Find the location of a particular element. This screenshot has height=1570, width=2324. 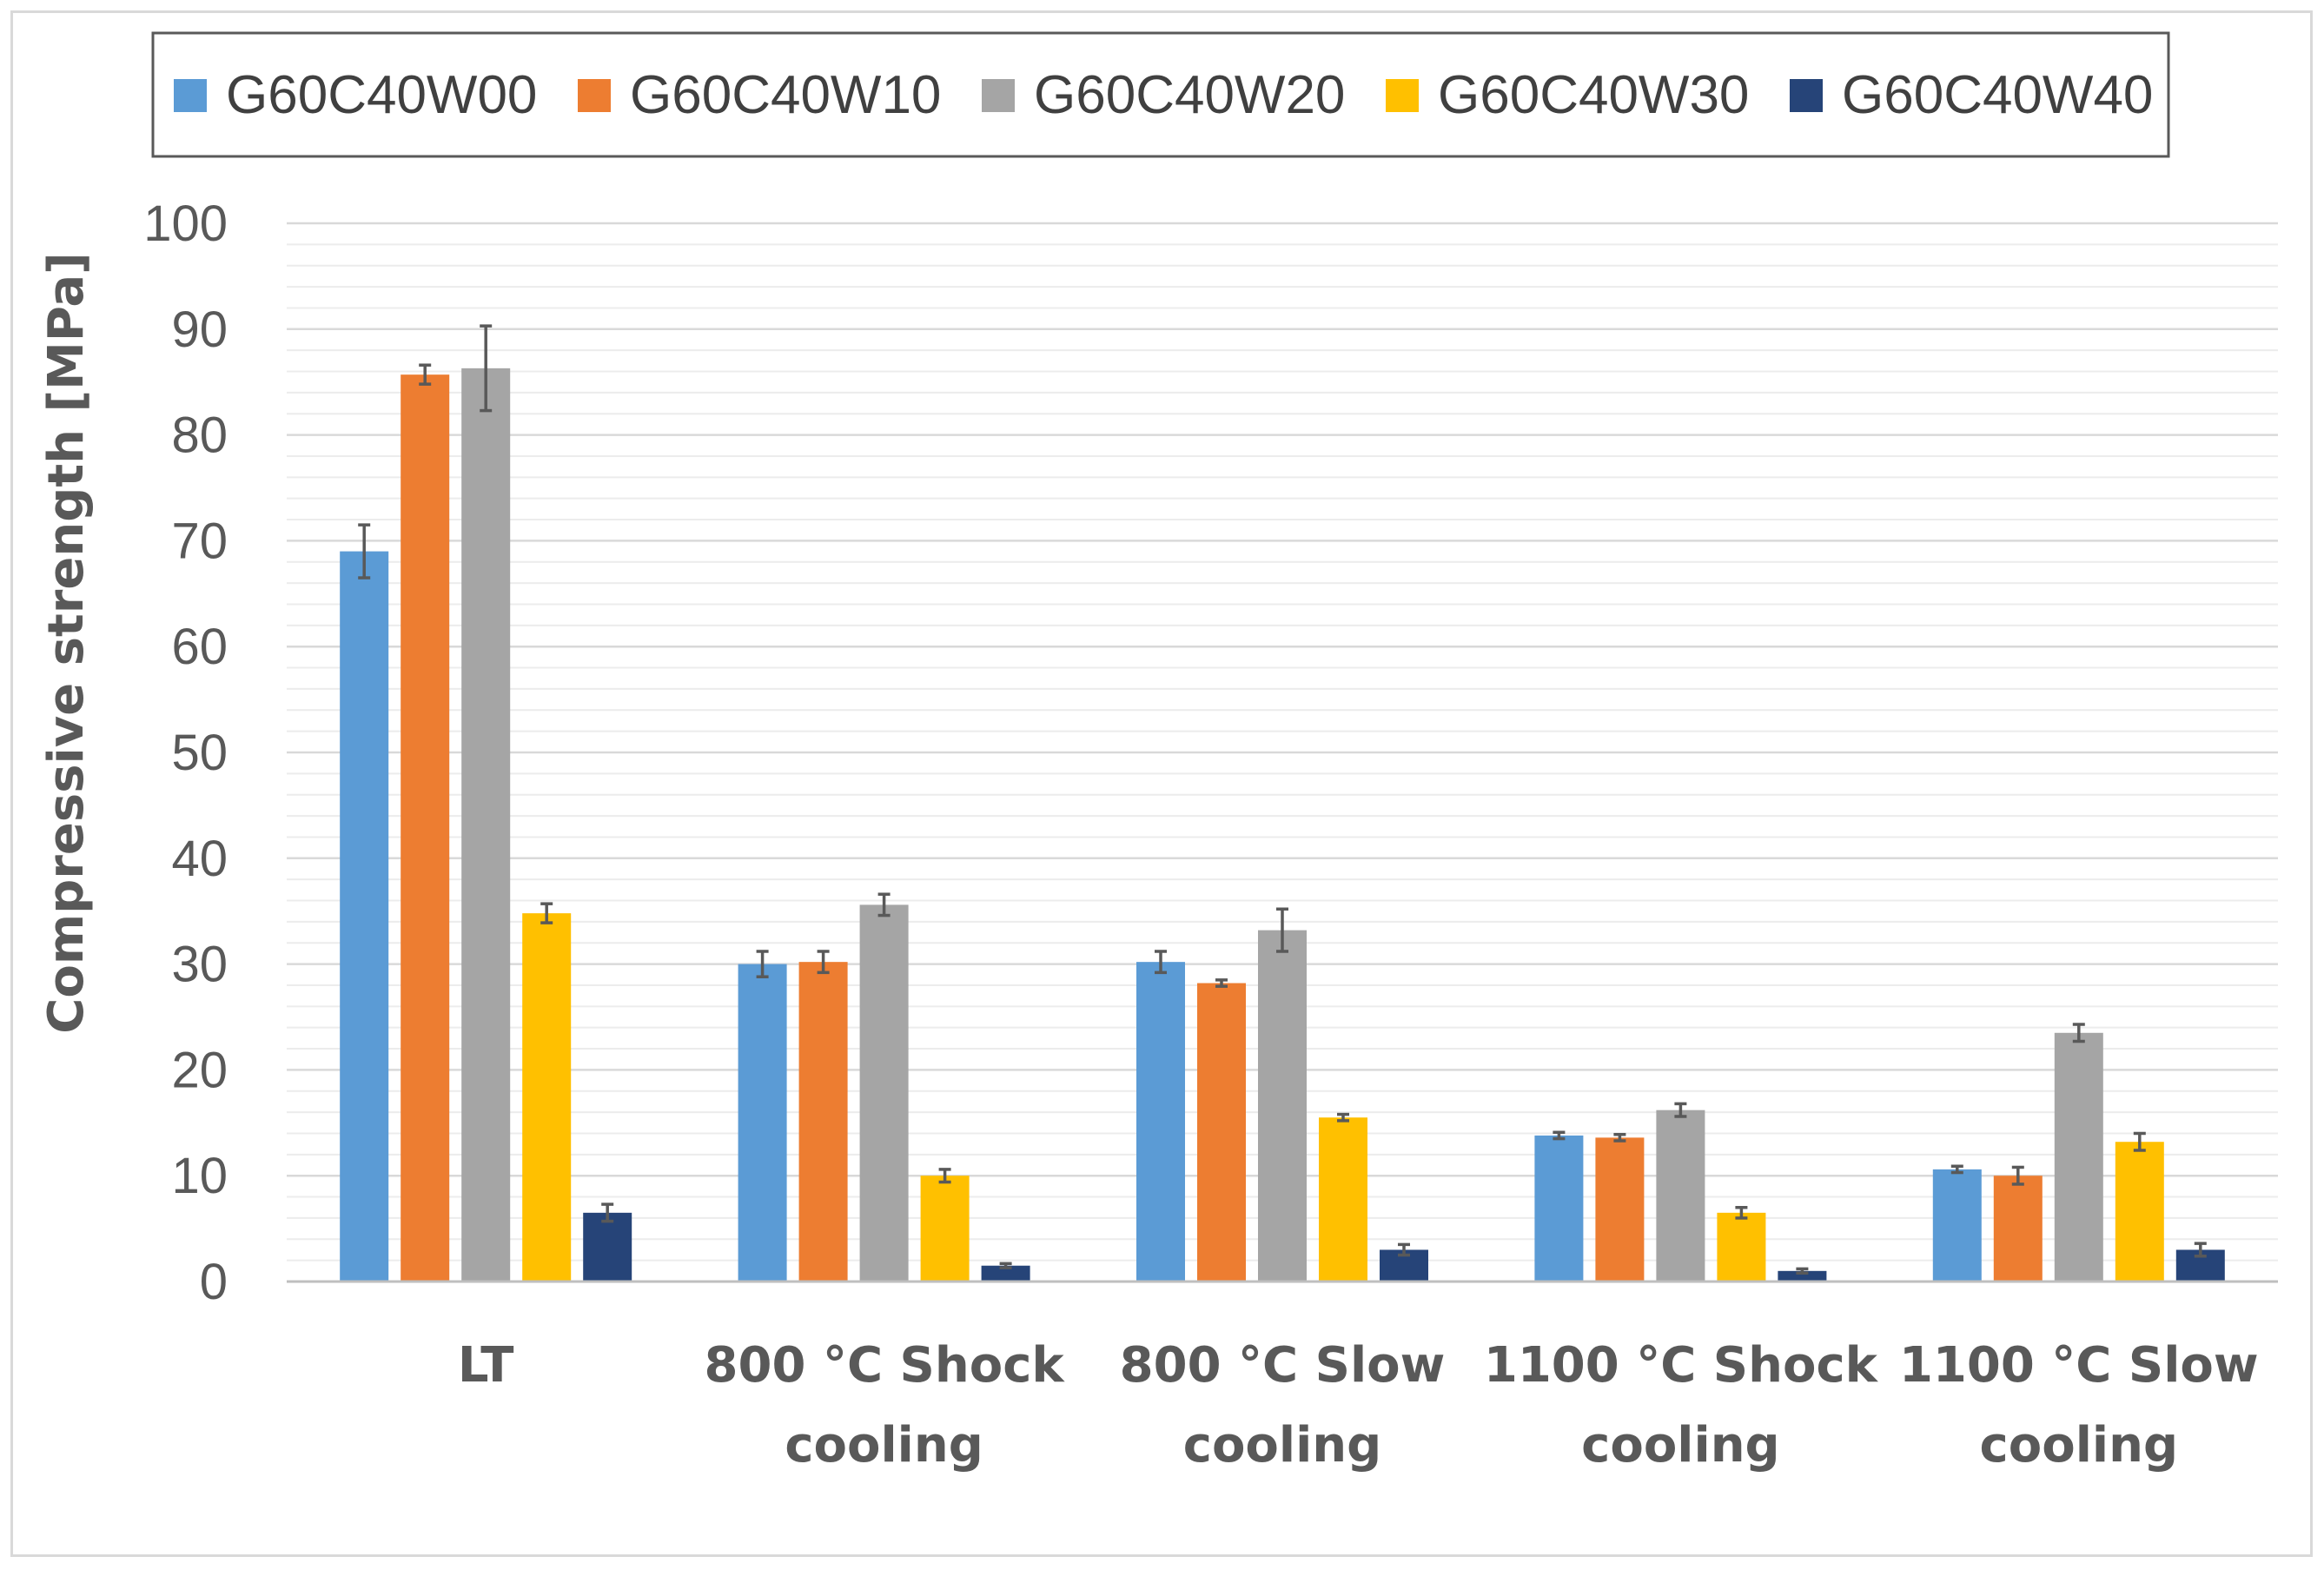

legend-box is located at coordinates (1160, 94).